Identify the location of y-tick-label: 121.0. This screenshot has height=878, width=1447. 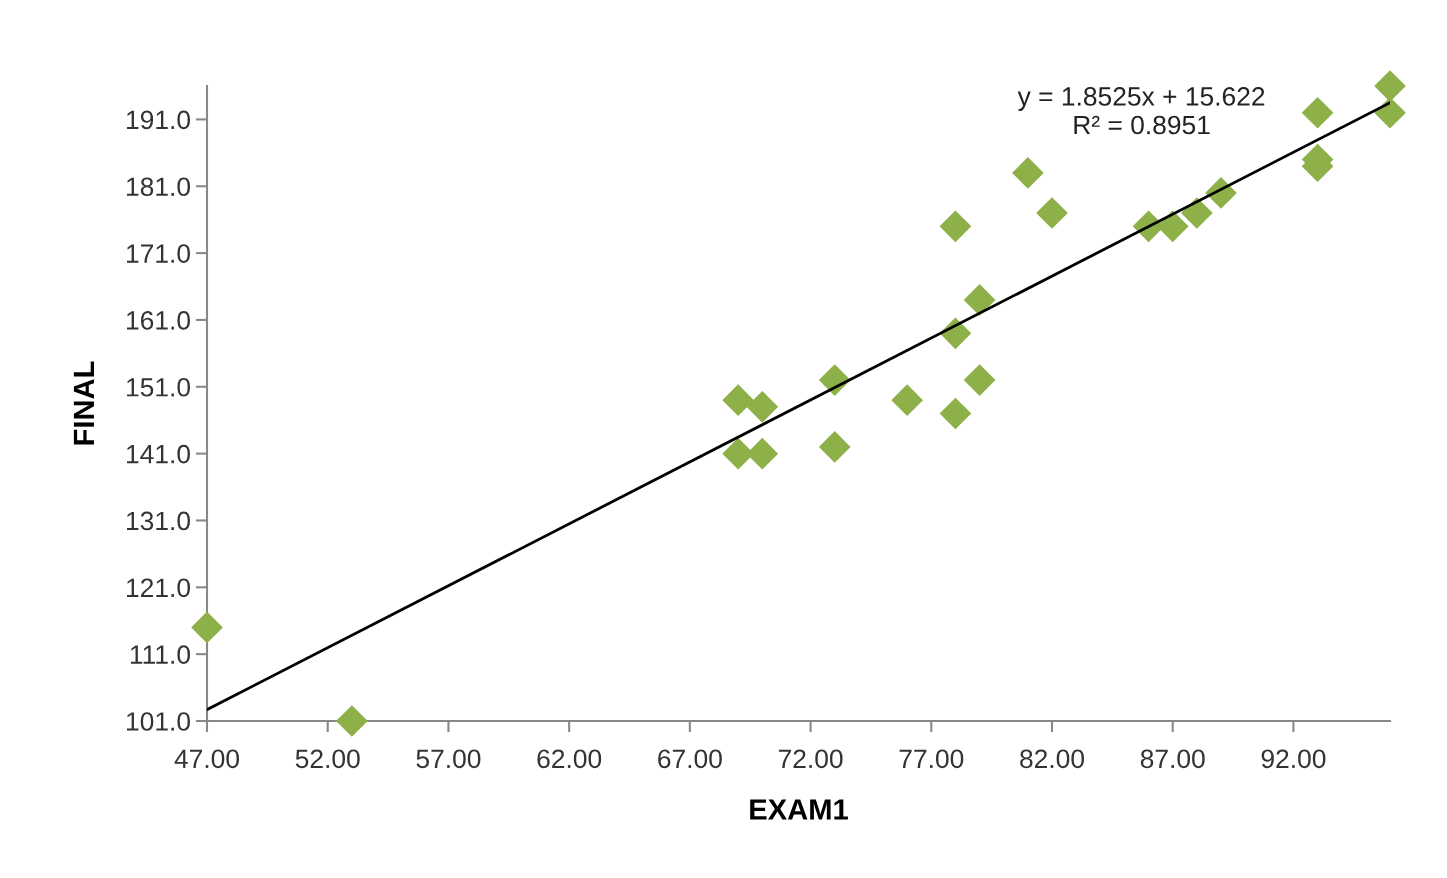
(158, 588).